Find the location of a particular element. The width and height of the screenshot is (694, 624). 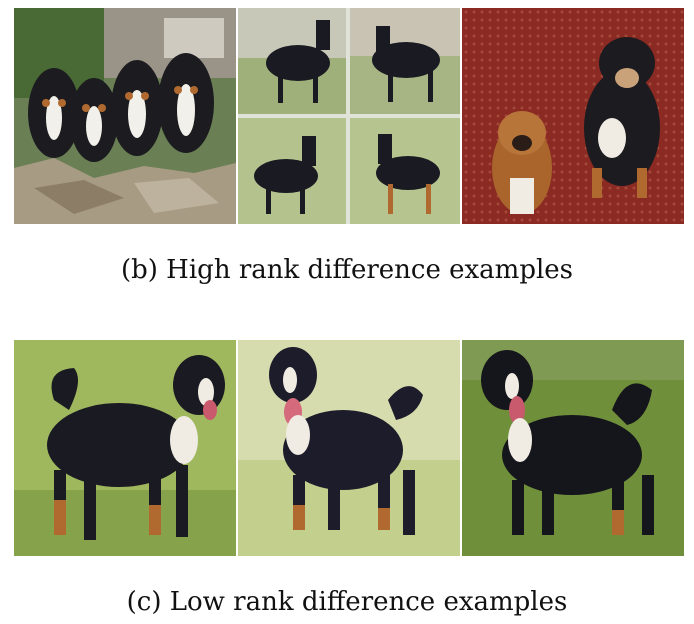

four-puppies-photo is located at coordinates (125, 116).